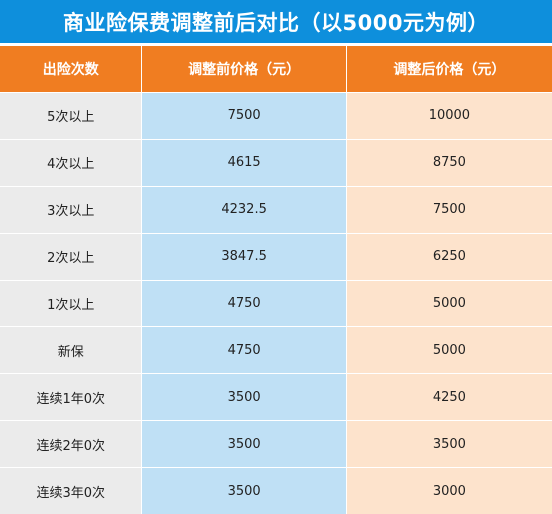 The image size is (552, 514). What do you see at coordinates (448, 116) in the screenshot?
I see `cell-price-after: 10000` at bounding box center [448, 116].